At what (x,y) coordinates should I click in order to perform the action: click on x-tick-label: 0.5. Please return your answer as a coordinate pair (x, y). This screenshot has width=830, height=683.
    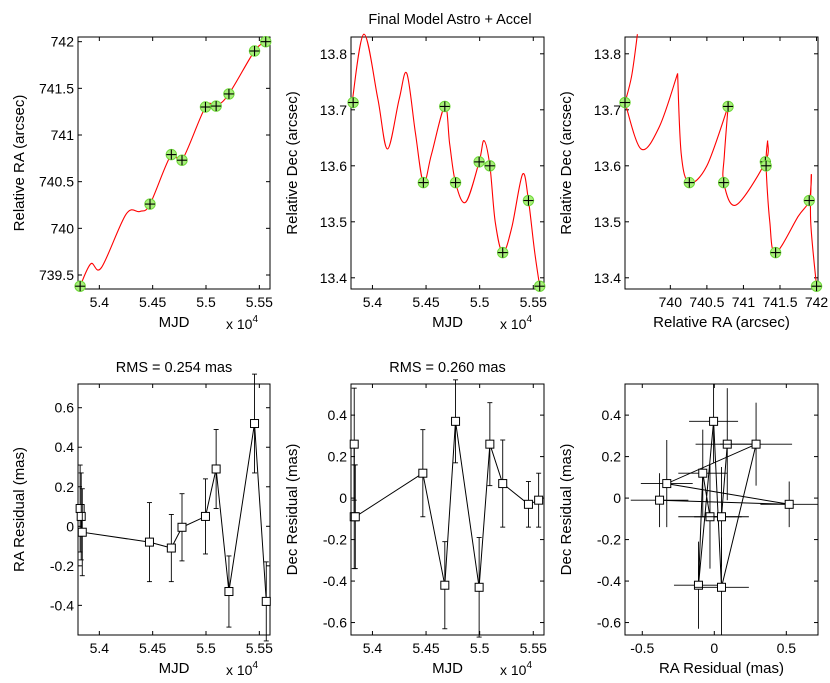
    Looking at the image, I should click on (787, 648).